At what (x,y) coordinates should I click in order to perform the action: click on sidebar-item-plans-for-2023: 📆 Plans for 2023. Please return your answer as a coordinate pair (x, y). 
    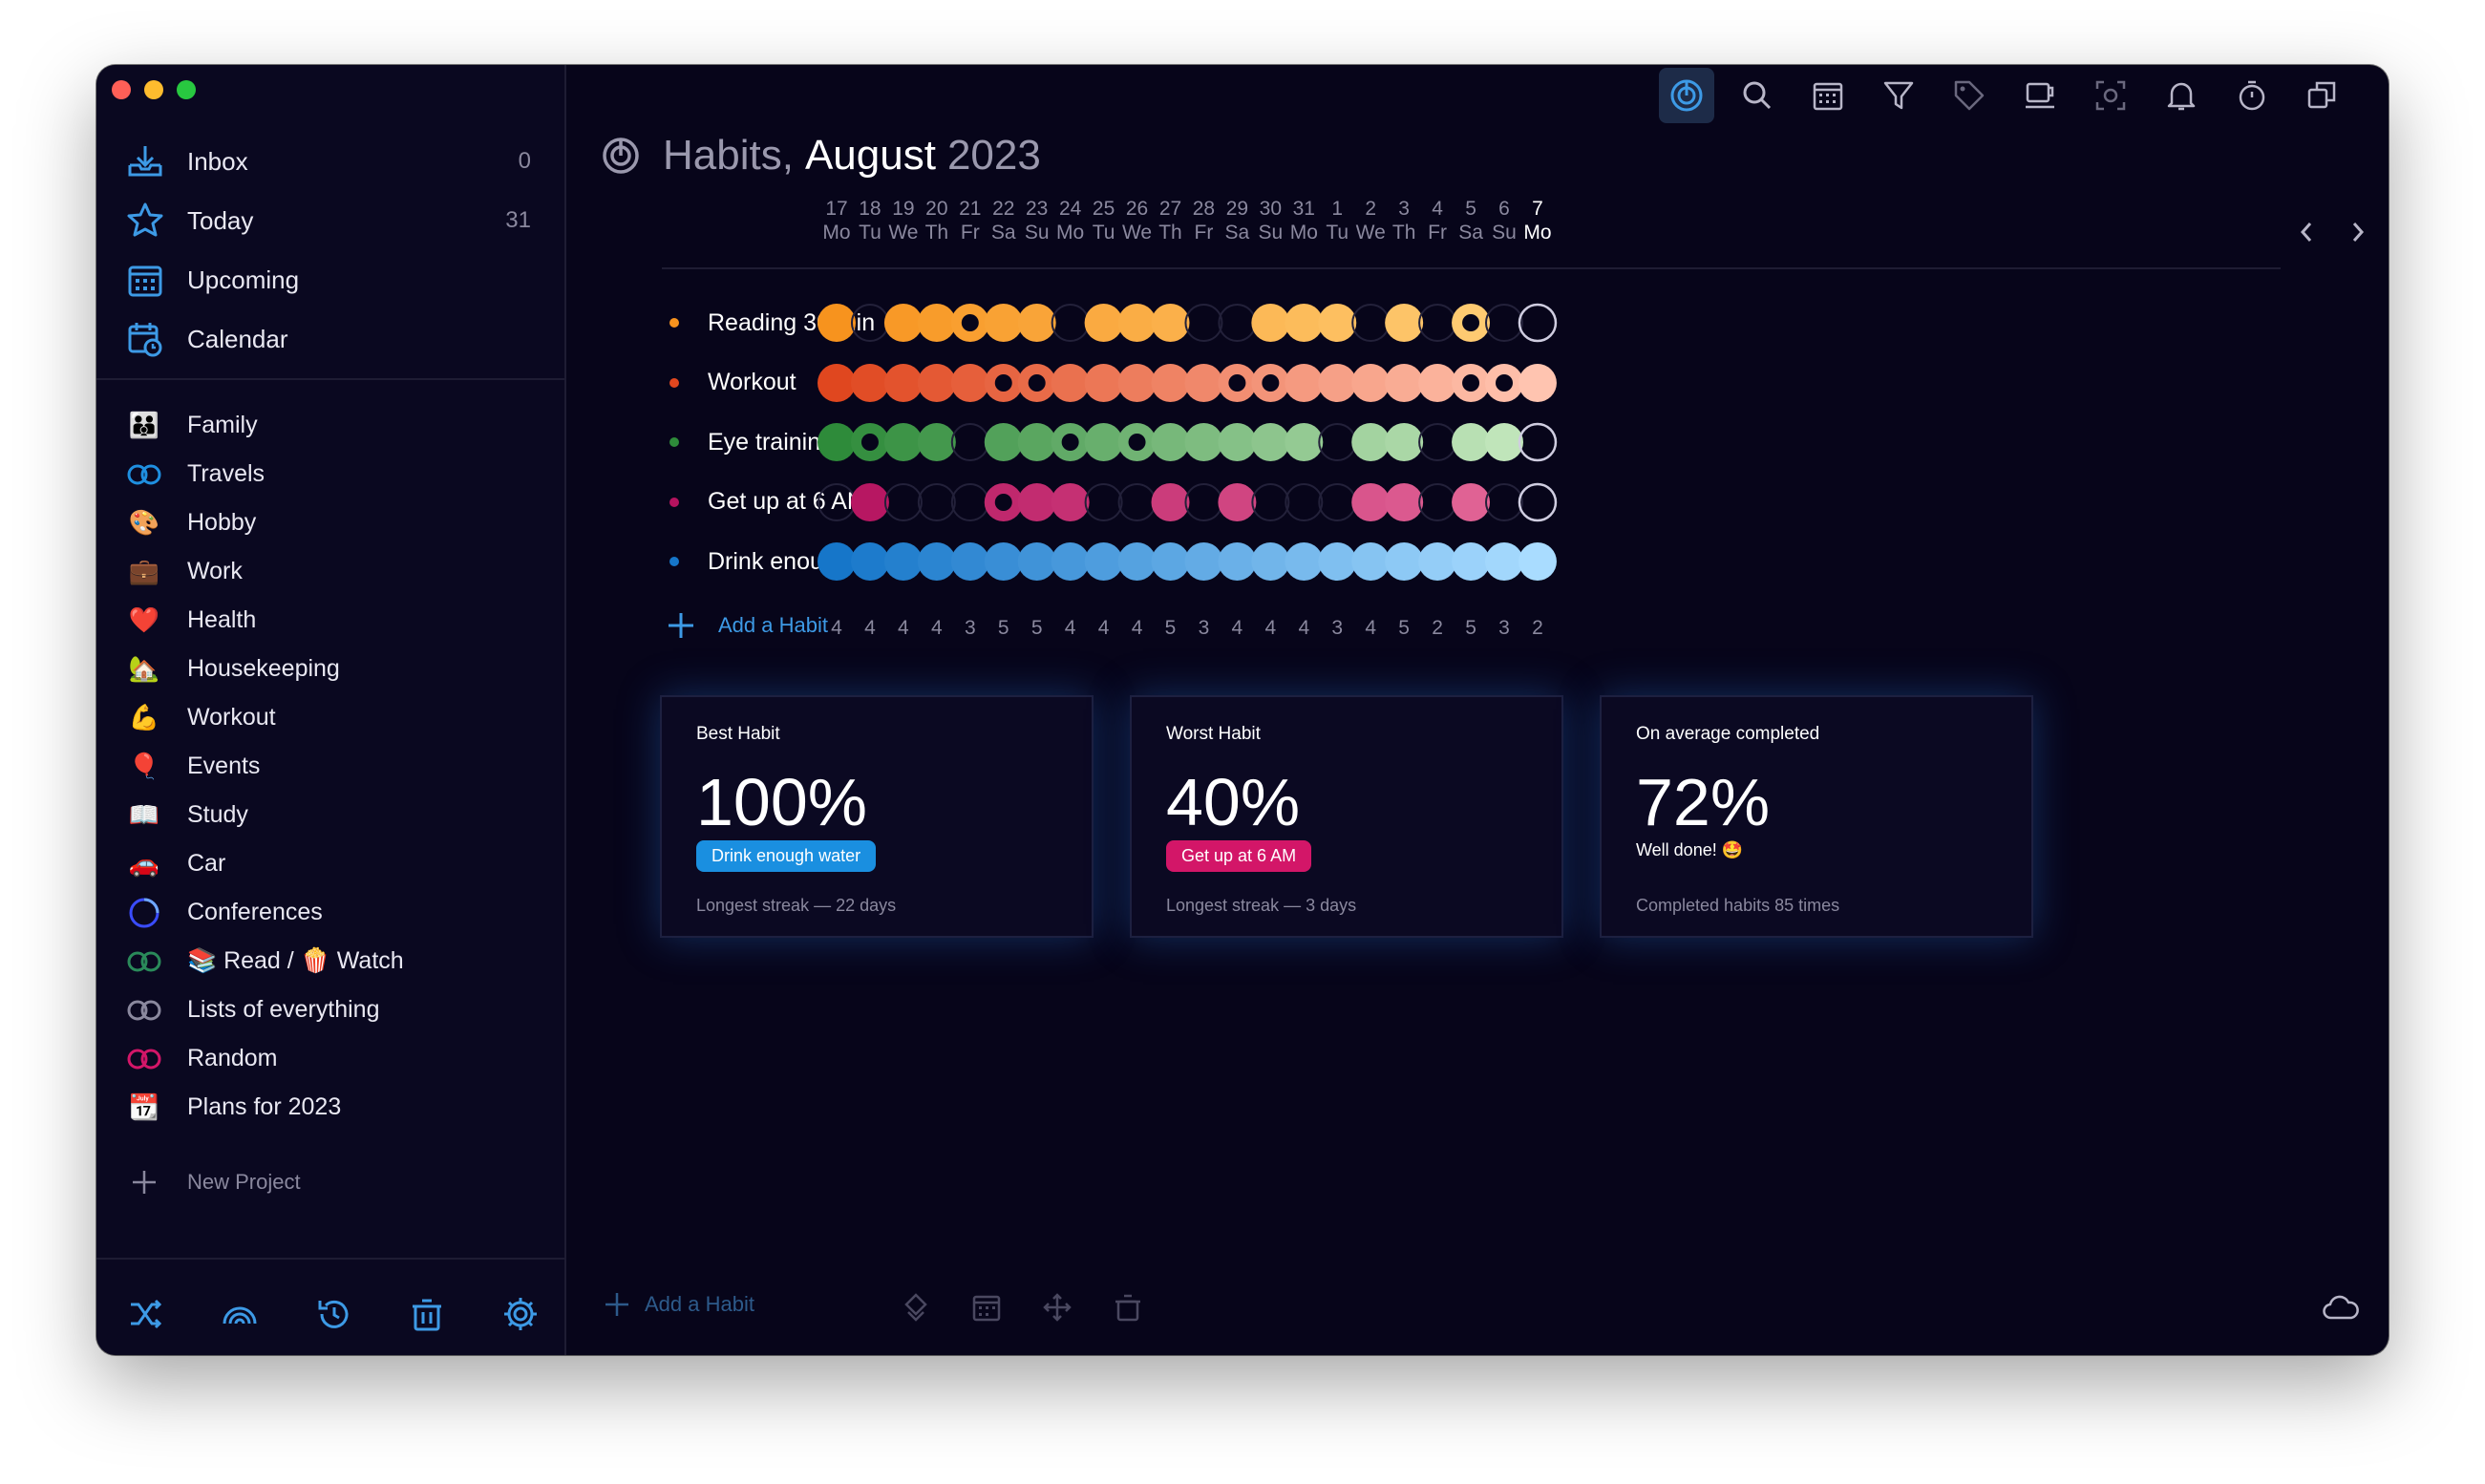
    Looking at the image, I should click on (330, 1108).